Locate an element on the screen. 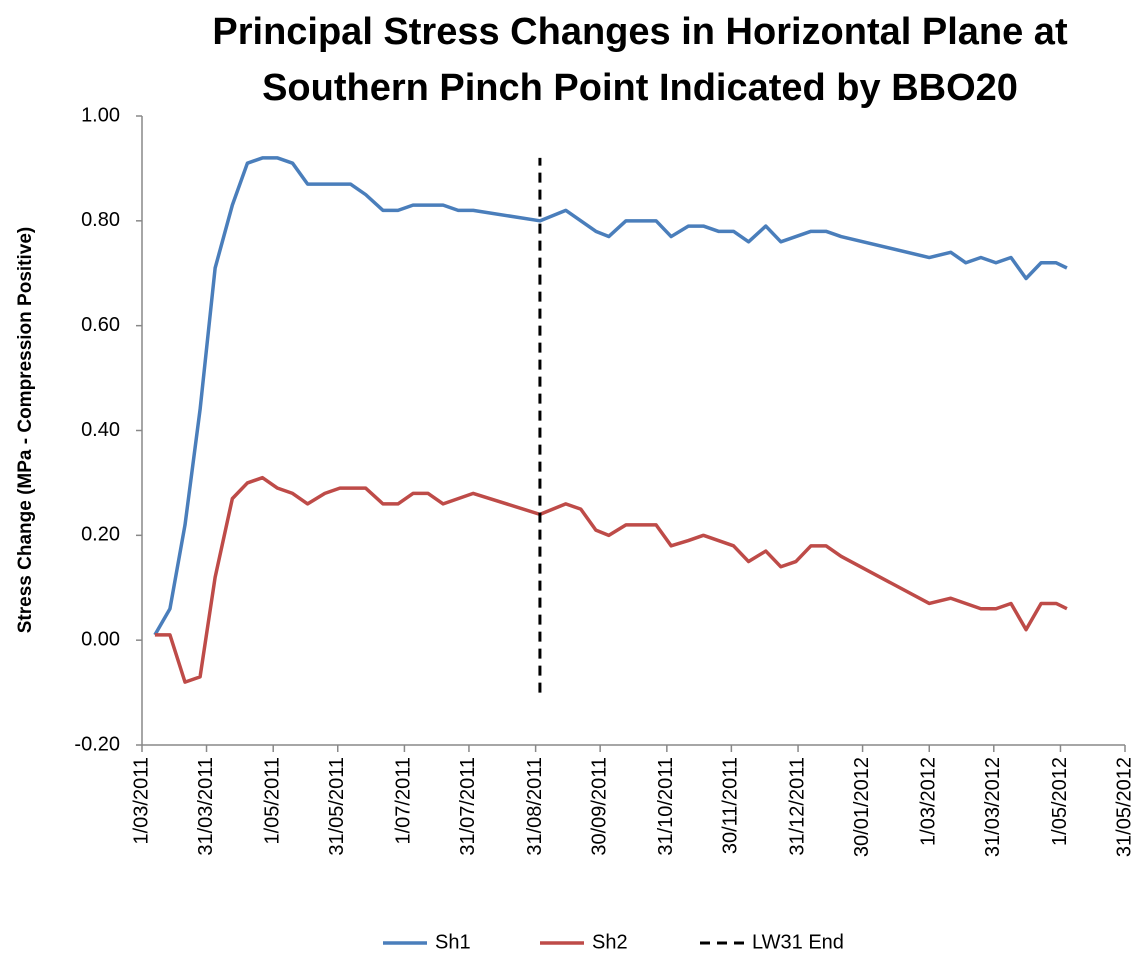 The height and width of the screenshot is (963, 1140). x-tick-label: 31/05/2011 is located at coordinates (337, 806).